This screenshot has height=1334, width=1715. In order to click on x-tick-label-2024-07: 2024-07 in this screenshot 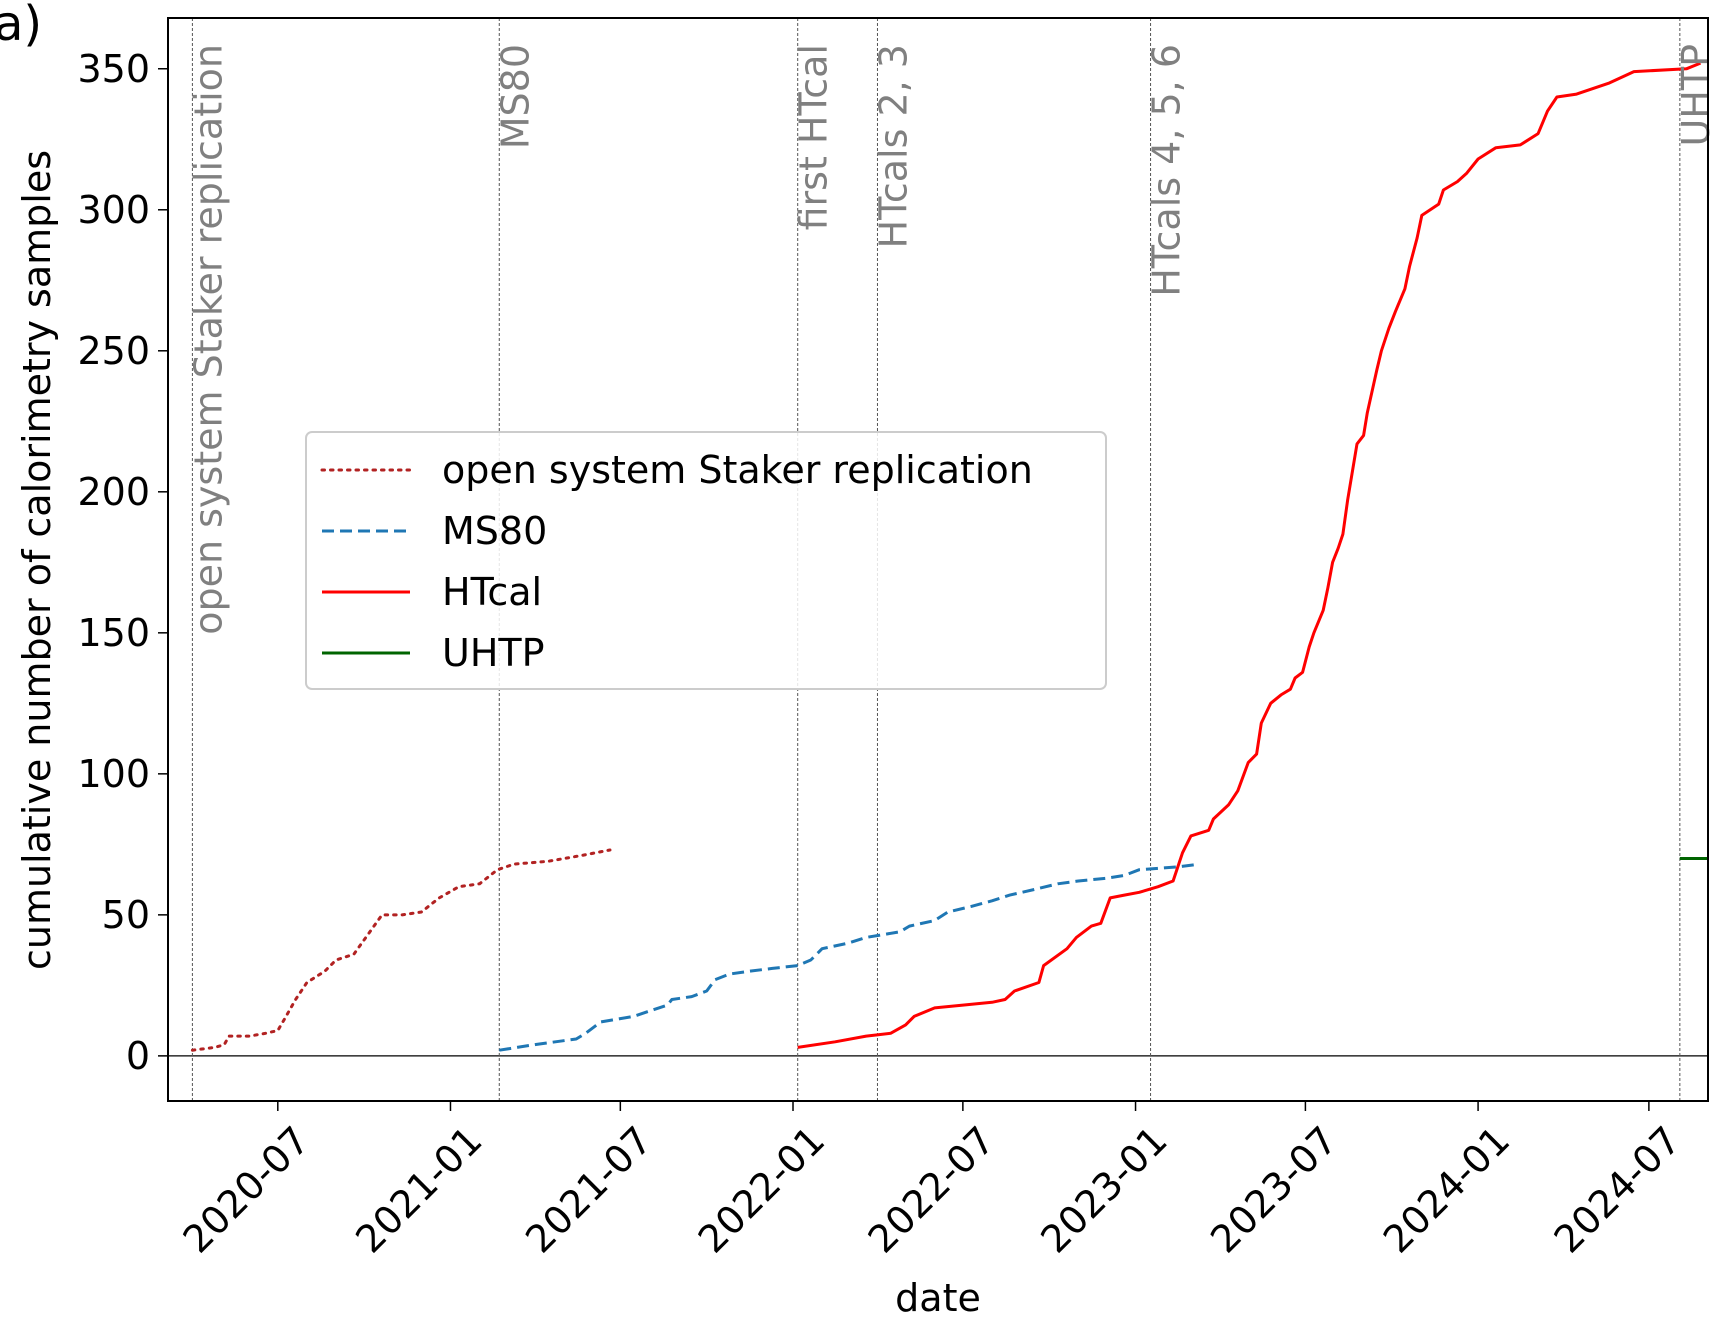, I will do `click(1617, 1189)`.